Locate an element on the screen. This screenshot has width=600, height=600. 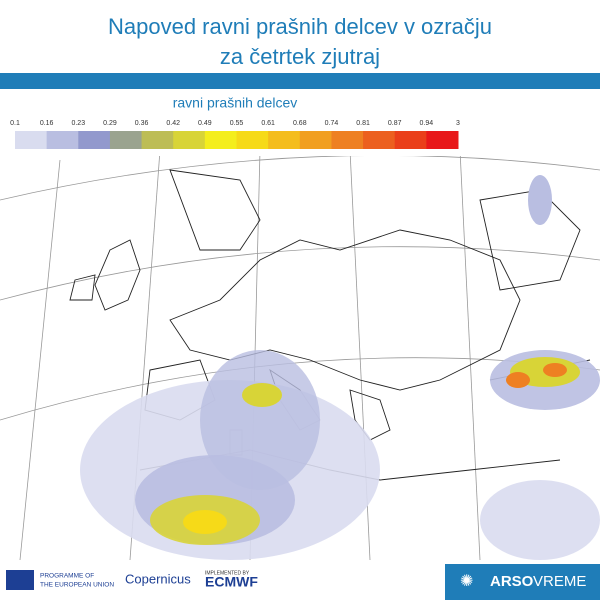
legend-label: 0.87 is located at coordinates (395, 123).